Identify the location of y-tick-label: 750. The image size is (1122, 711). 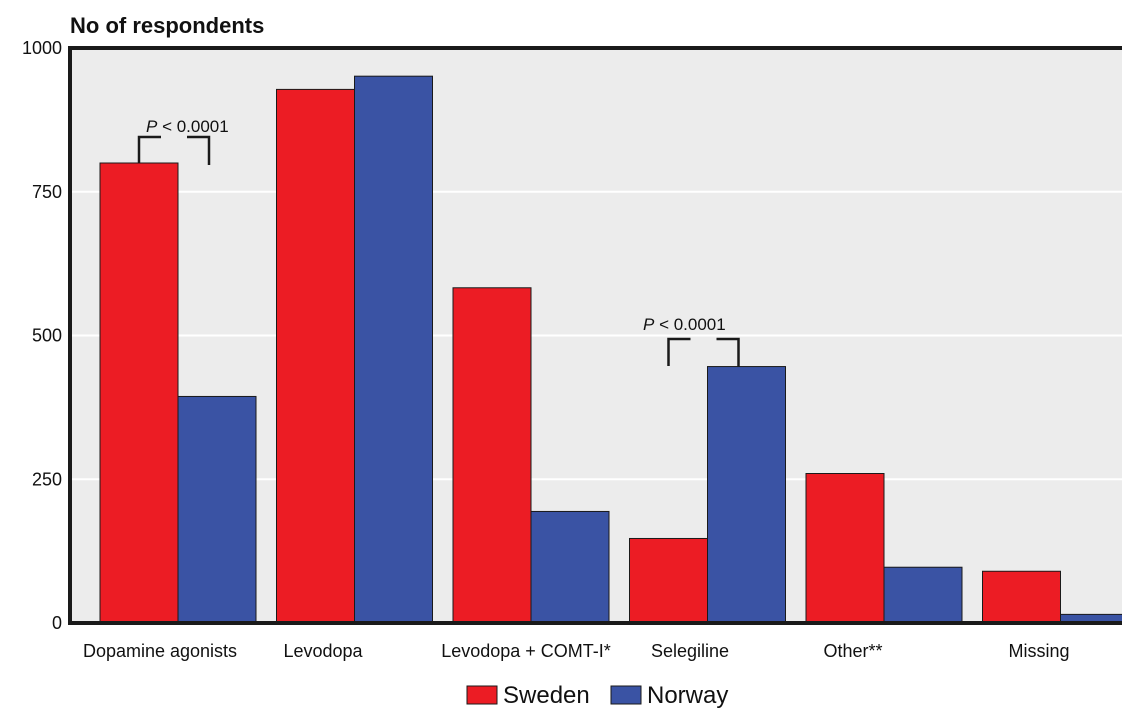
(47, 192).